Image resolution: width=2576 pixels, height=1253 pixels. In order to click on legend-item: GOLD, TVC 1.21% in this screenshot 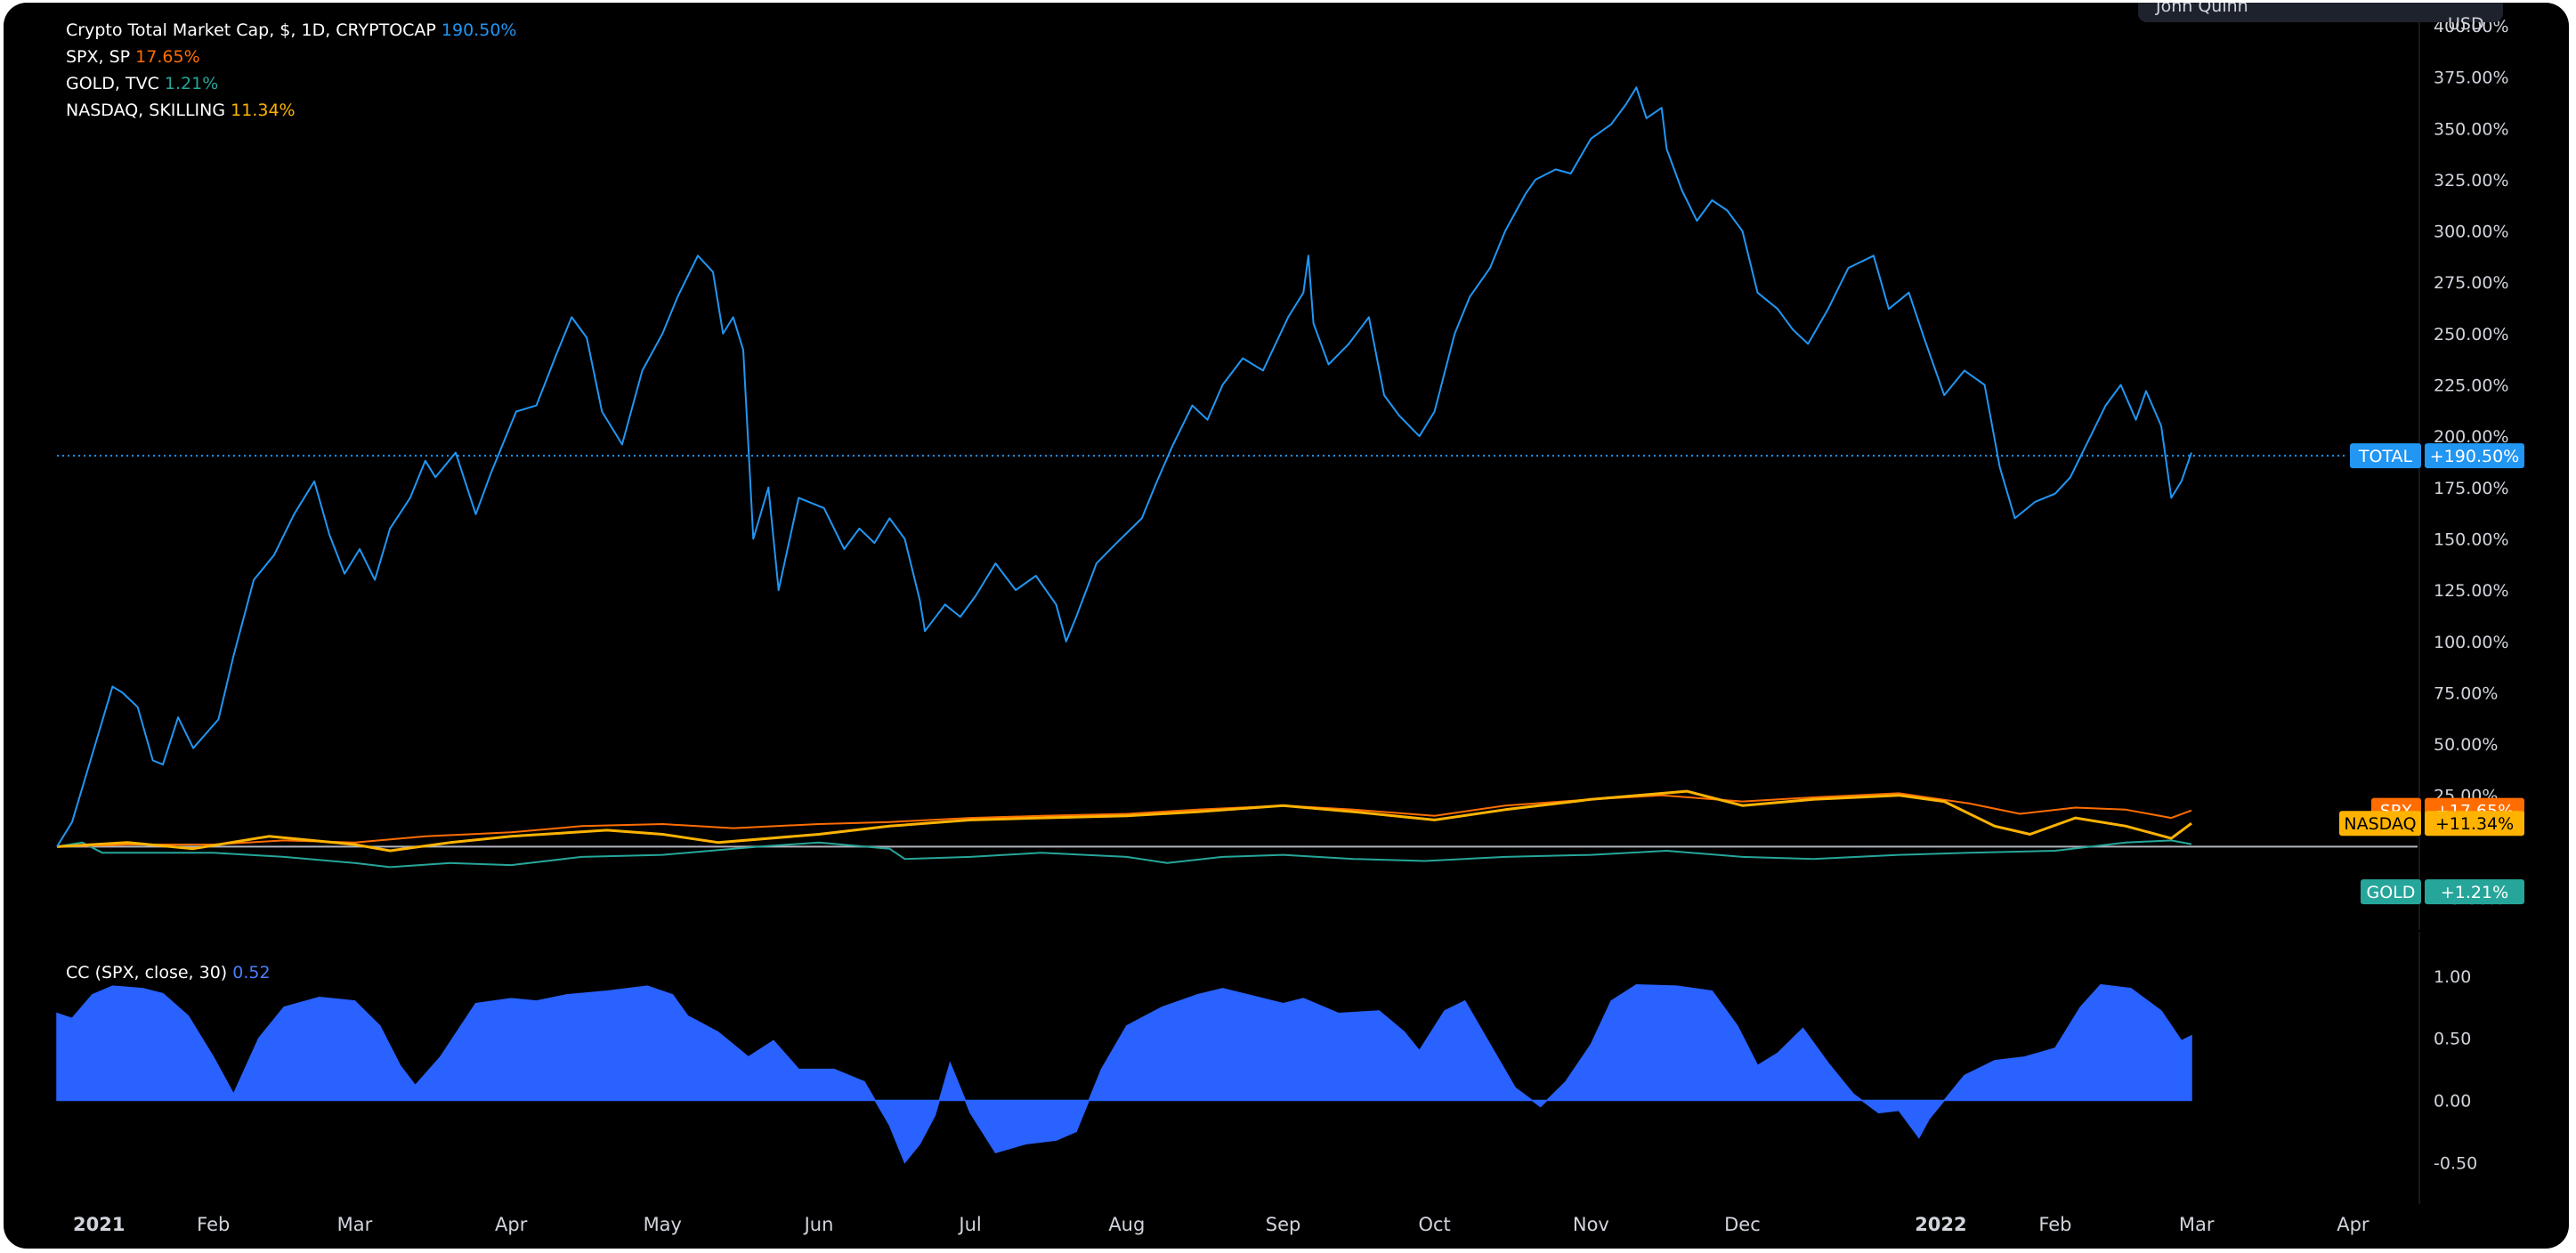, I will do `click(142, 83)`.